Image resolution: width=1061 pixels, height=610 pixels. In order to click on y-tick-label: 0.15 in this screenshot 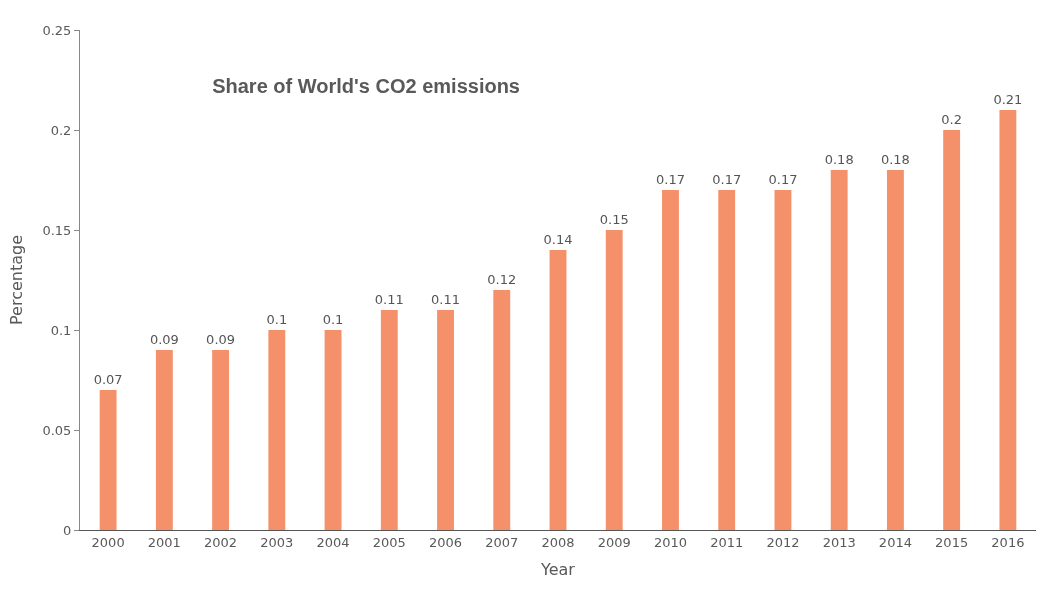, I will do `click(57, 230)`.